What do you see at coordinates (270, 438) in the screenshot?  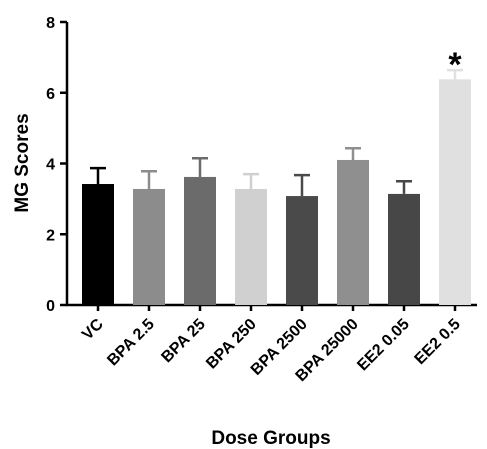 I see `x-axis-label: Dose Groups` at bounding box center [270, 438].